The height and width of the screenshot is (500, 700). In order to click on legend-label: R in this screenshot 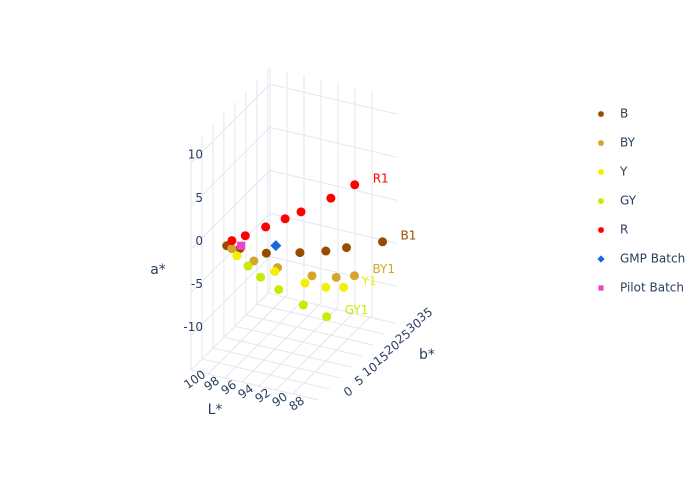, I will do `click(624, 230)`.